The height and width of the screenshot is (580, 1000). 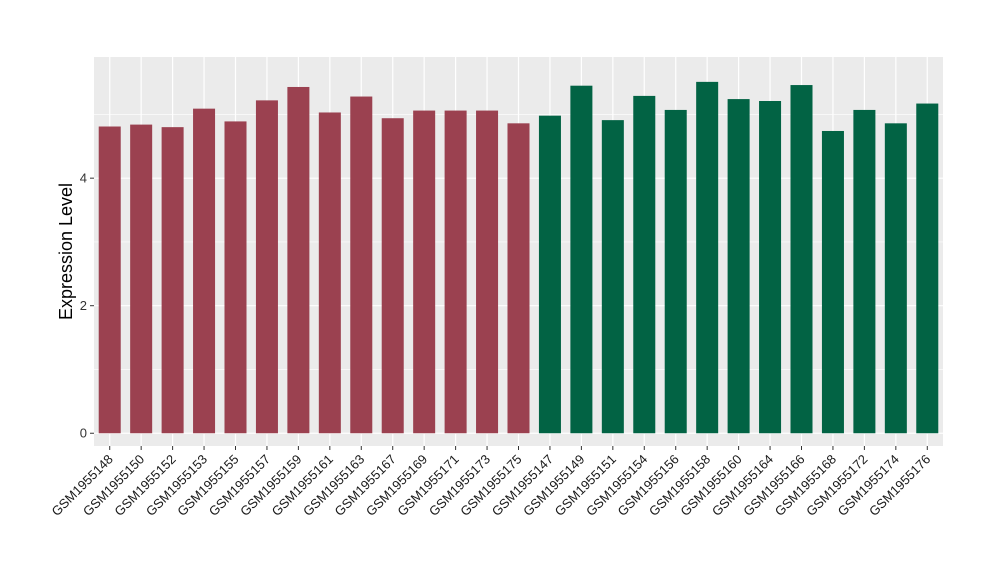 I want to click on y-axis-title: Expression Level, so click(x=66, y=251).